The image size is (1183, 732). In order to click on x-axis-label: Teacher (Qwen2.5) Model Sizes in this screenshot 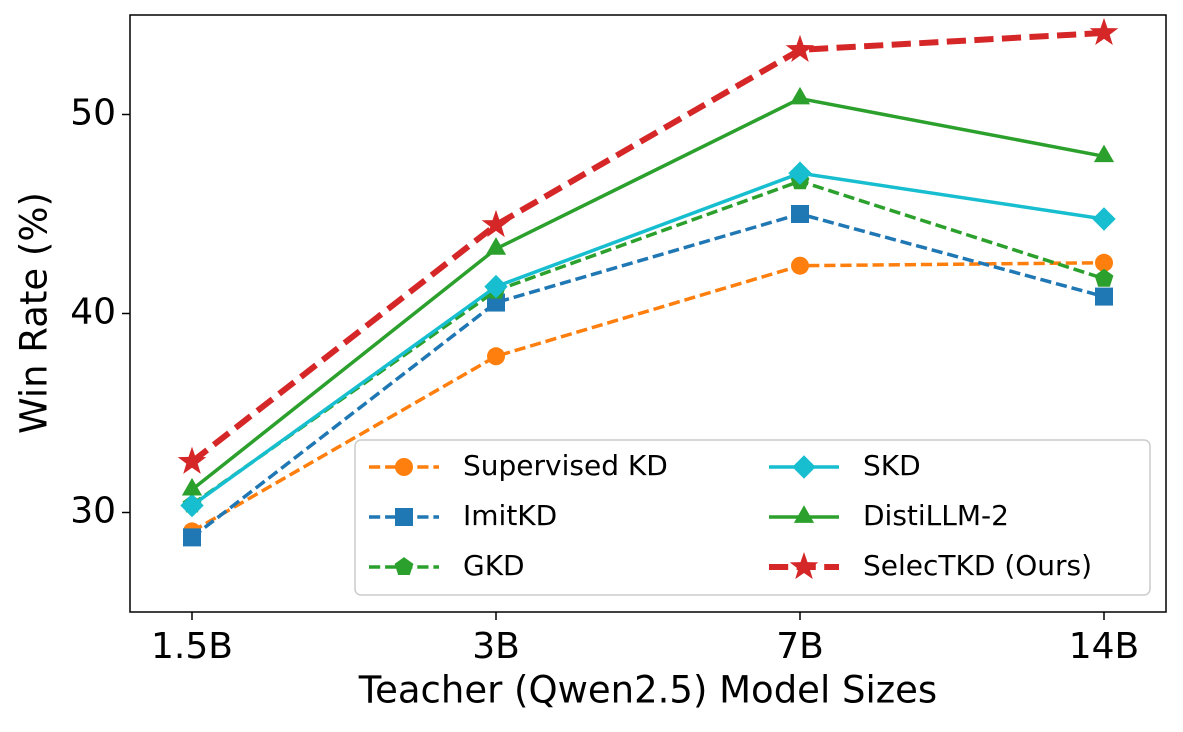, I will do `click(647, 690)`.